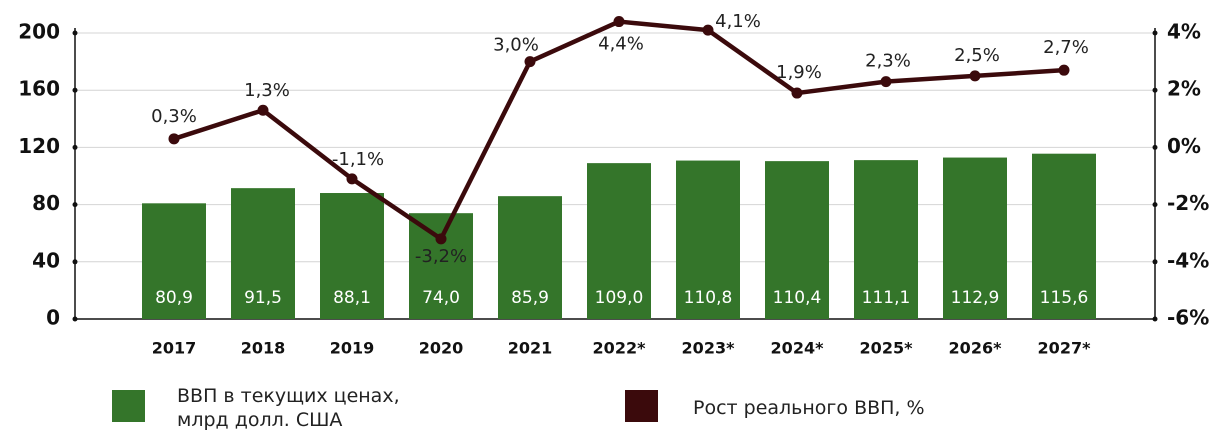 The height and width of the screenshot is (430, 1216). I want to click on x-tick-label: 2027*, so click(1065, 348).